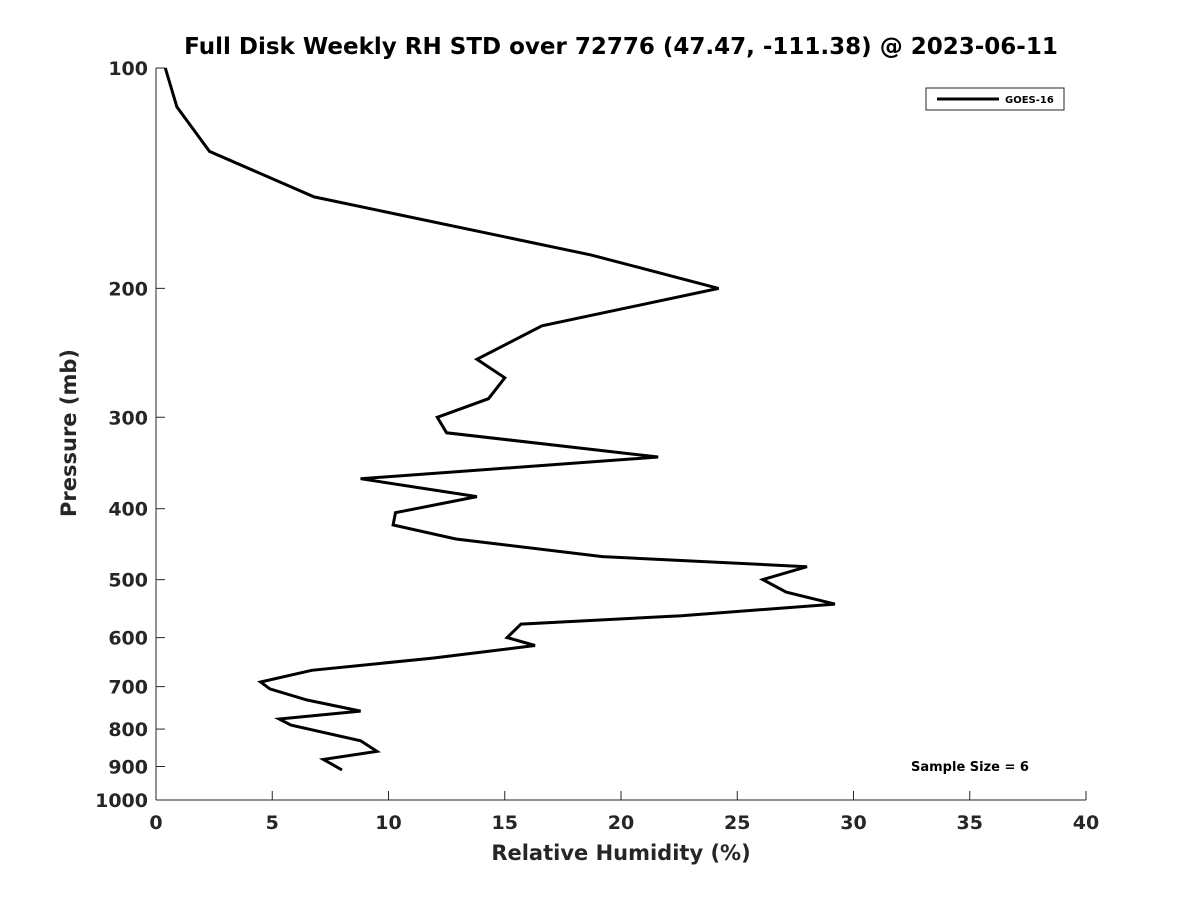 Image resolution: width=1200 pixels, height=900 pixels. Describe the element at coordinates (1086, 823) in the screenshot. I see `x-tick-label: 40` at that location.